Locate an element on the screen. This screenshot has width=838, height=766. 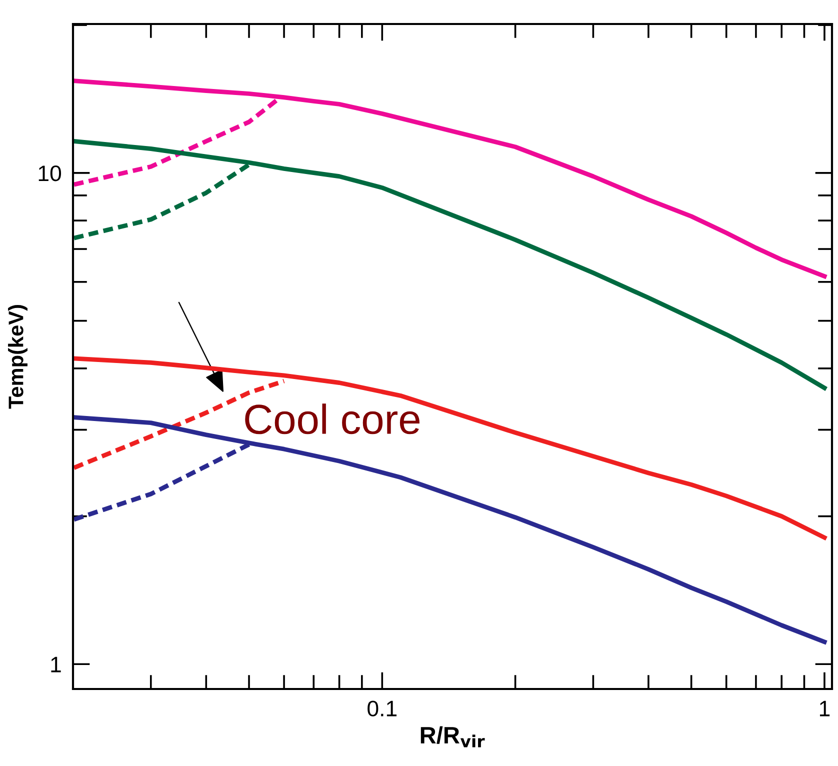
x-axis-title: R/R$_{vir}$ is located at coordinates (452, 737).